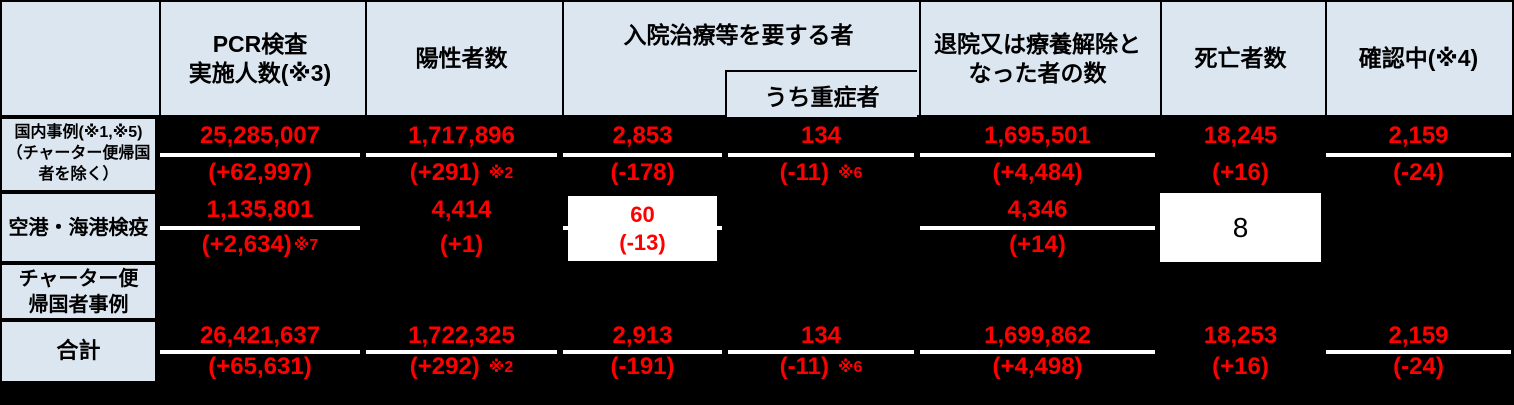 Image resolution: width=1514 pixels, height=405 pixels. Describe the element at coordinates (461, 209) in the screenshot. I see `cell-value: 4,414` at that location.